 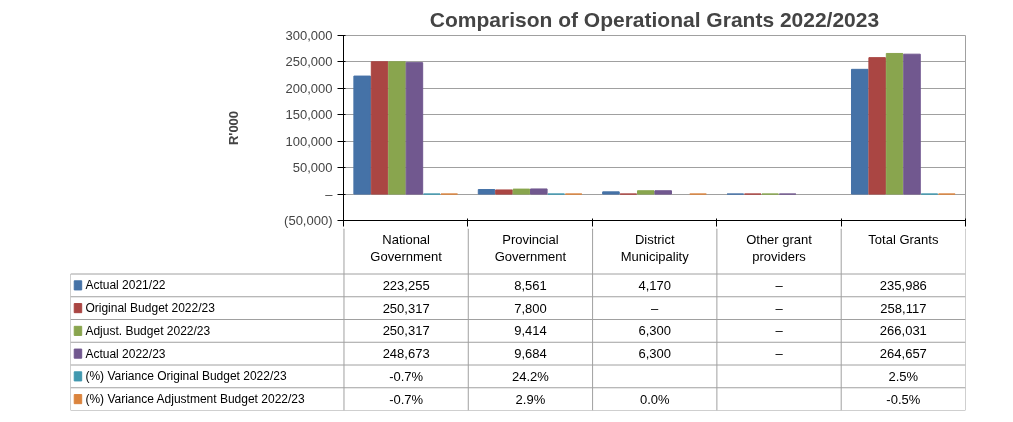 I want to click on y-tick-label: 50,000, so click(x=312, y=168).